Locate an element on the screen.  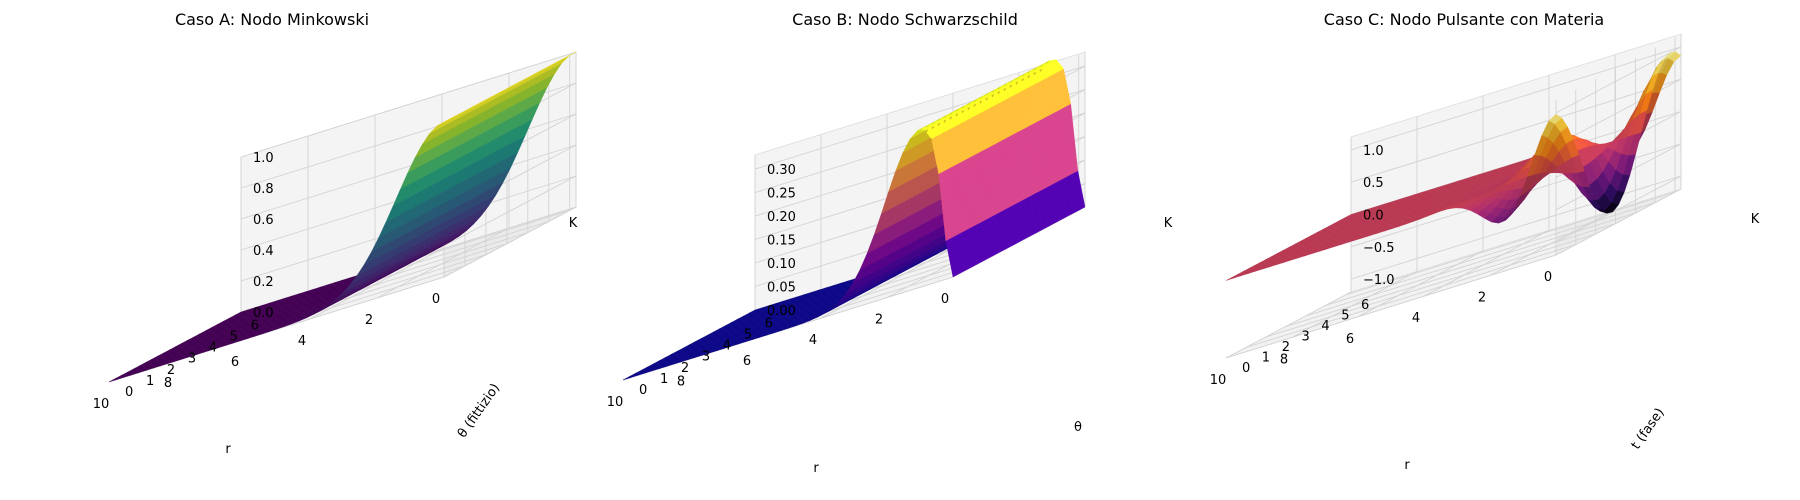
chart-c-surface is located at coordinates (1453, 166).